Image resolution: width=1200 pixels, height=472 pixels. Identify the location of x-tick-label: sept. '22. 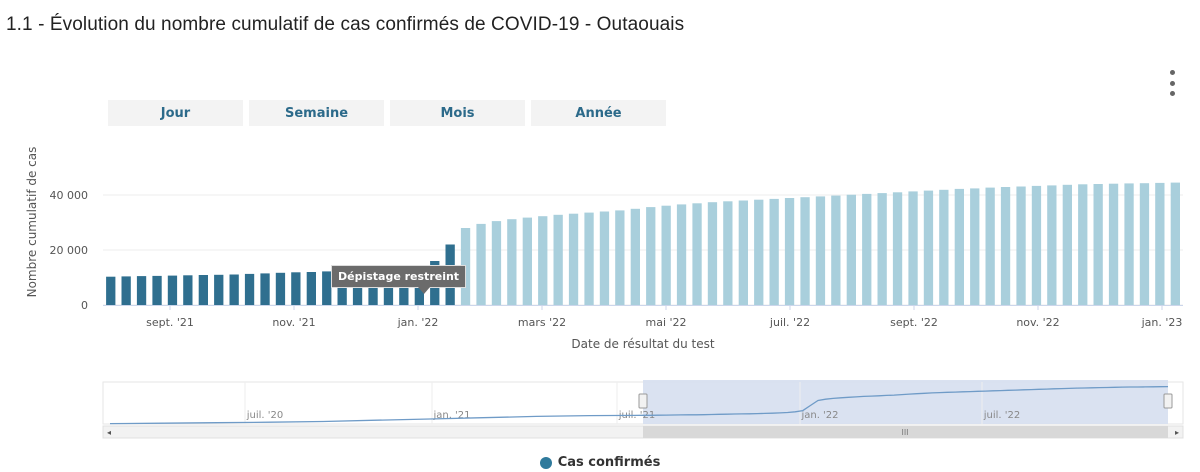
(914, 322).